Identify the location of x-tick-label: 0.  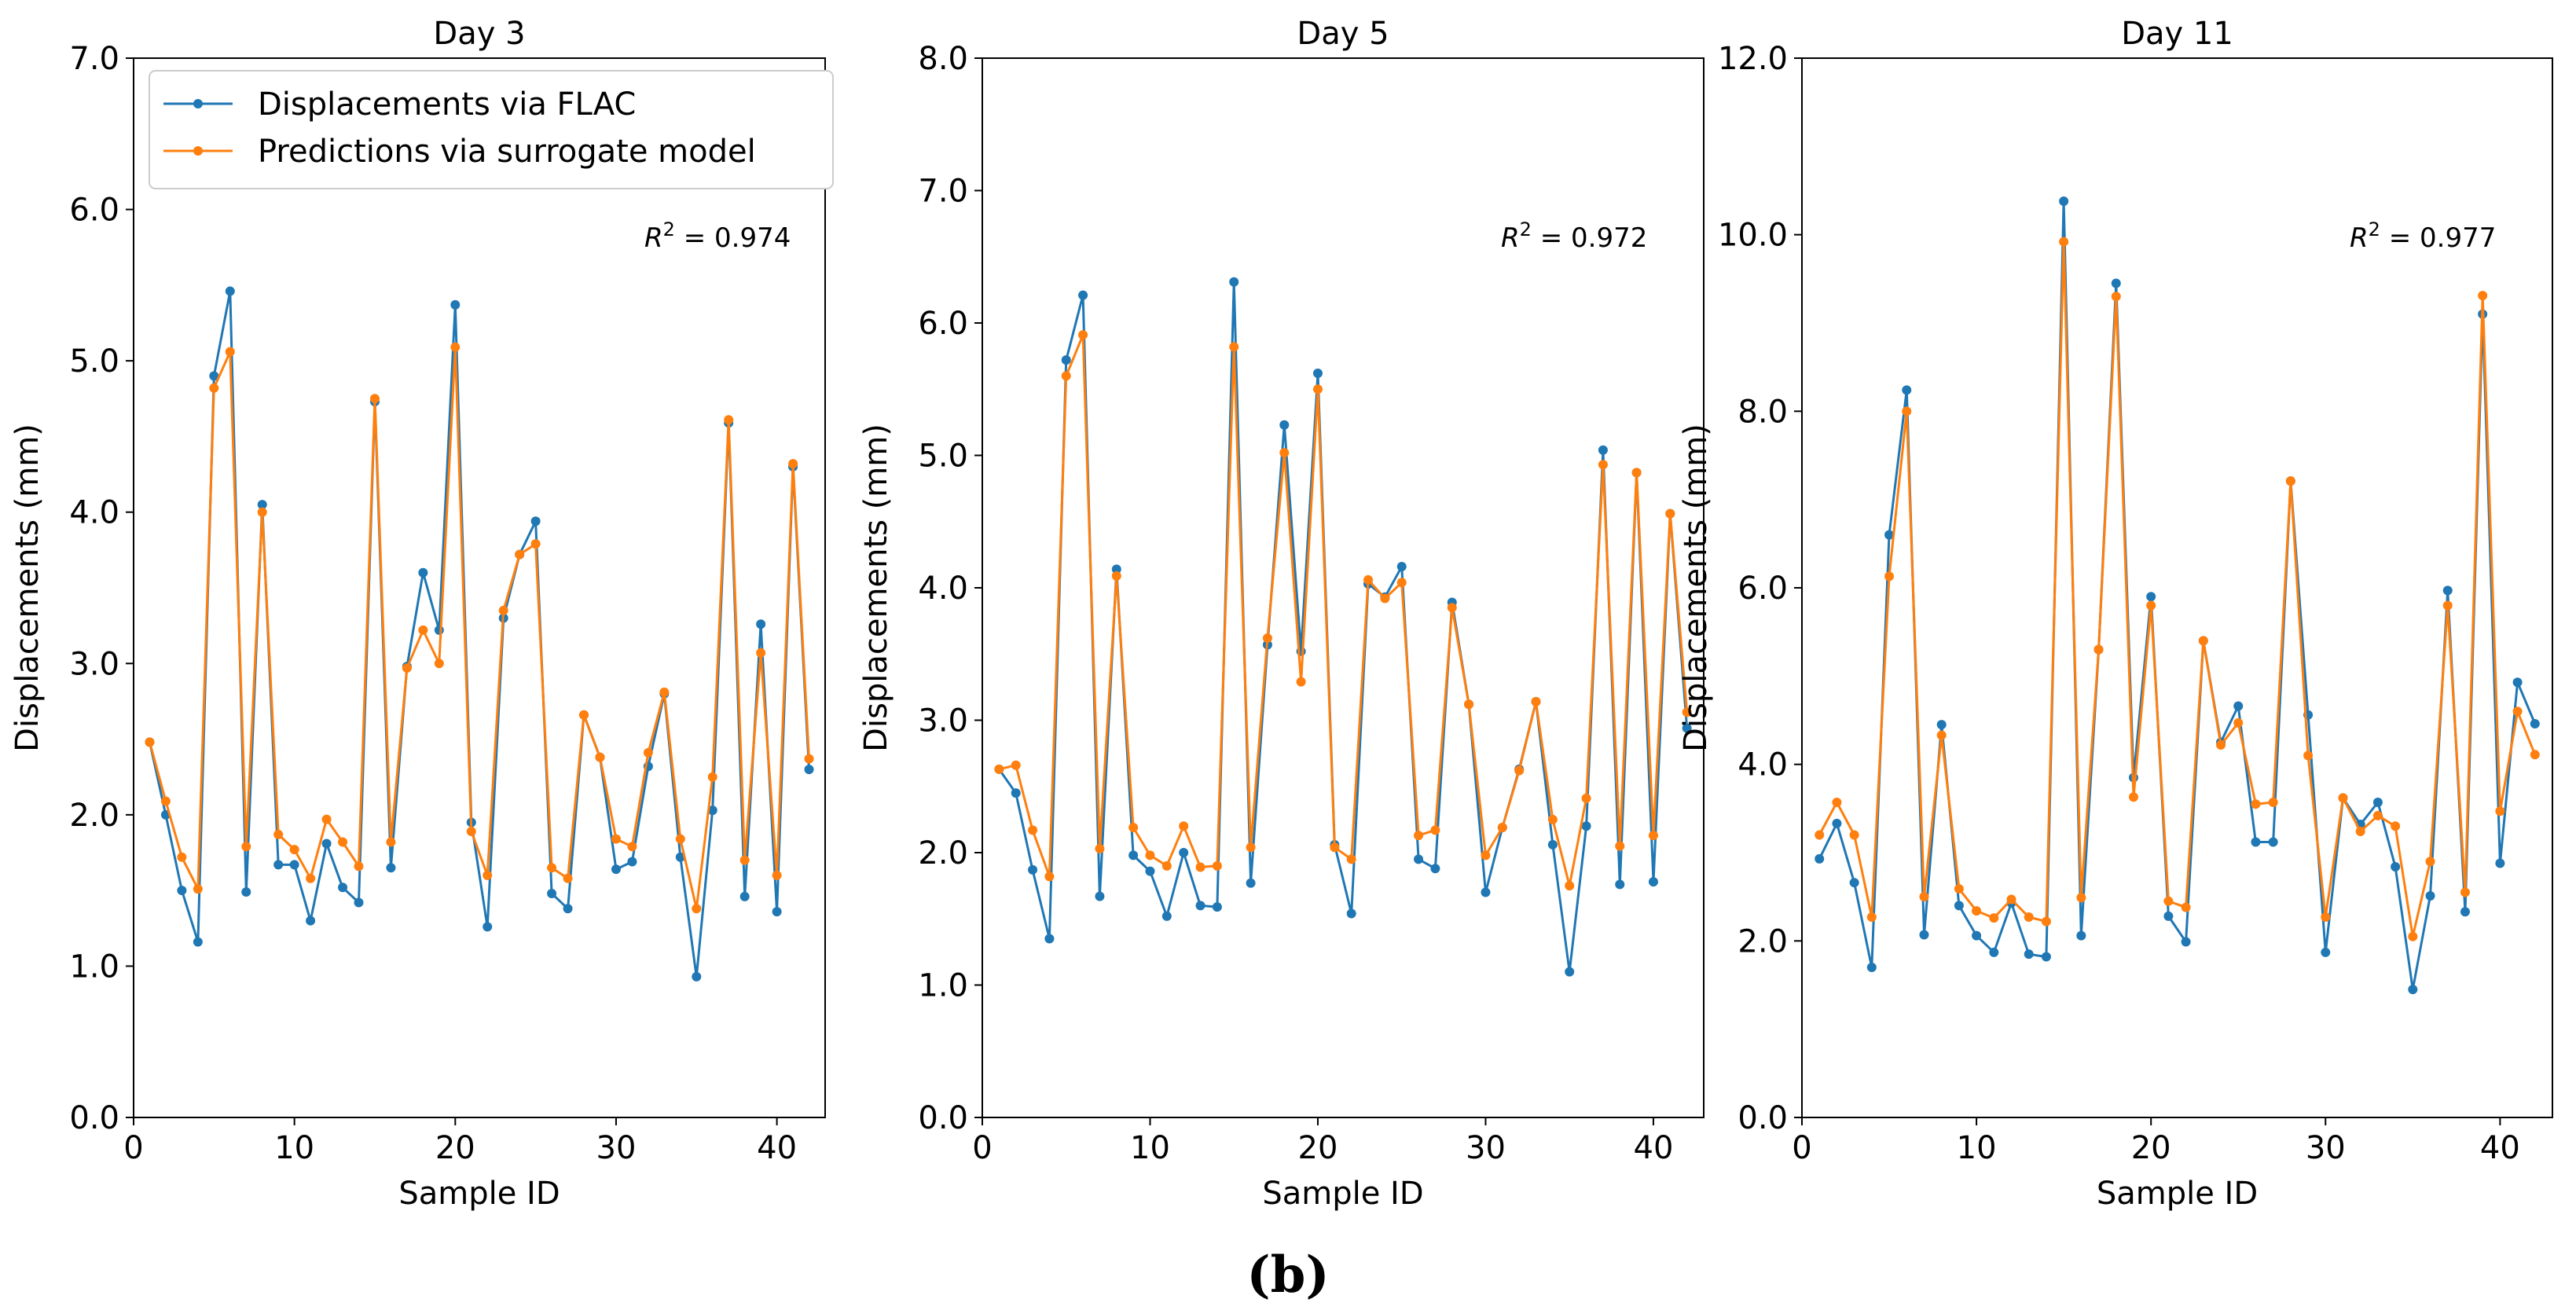
(1801, 1148).